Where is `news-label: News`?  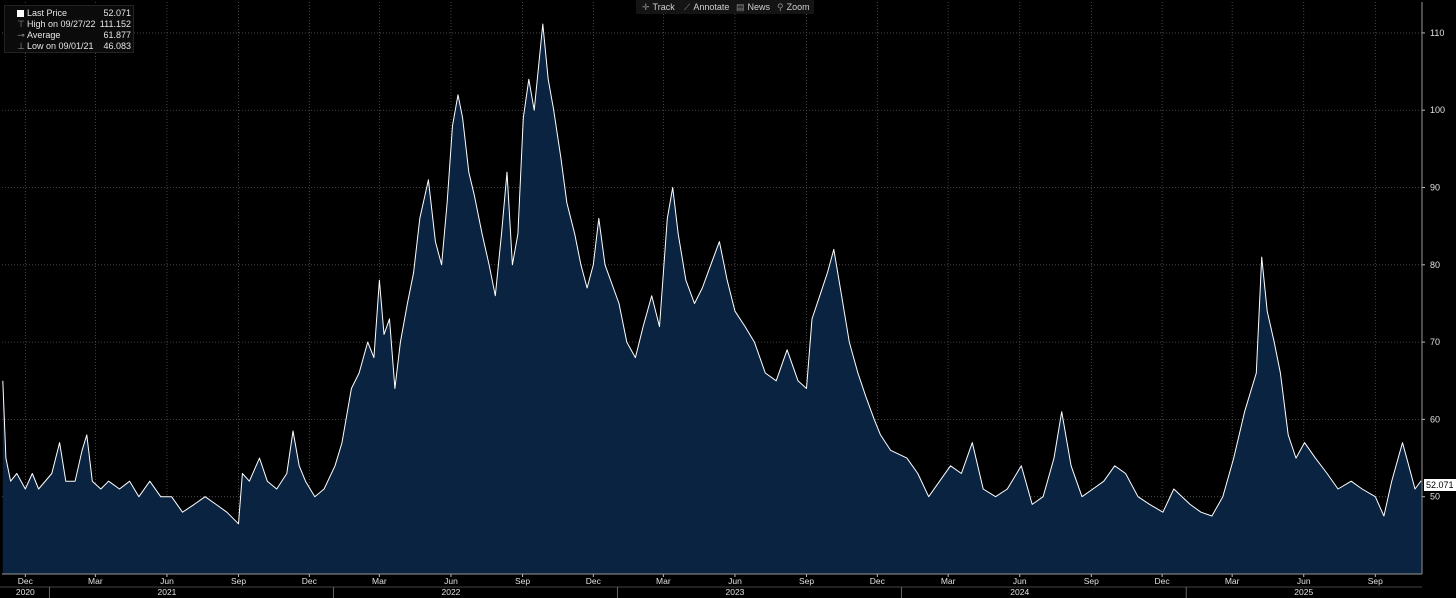 news-label: News is located at coordinates (759, 7).